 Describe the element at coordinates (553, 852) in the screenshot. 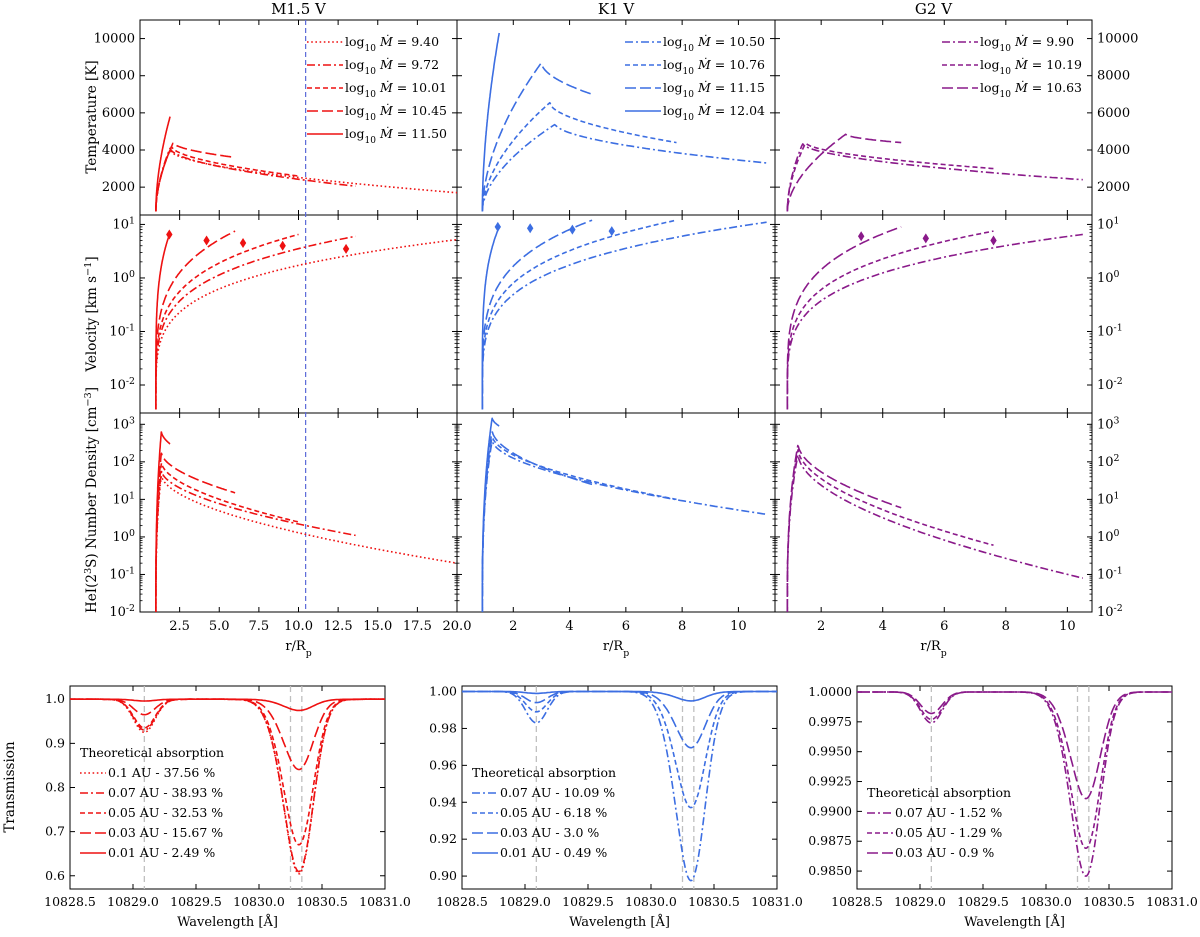

I see `legend-entry: 0.01 AU - 0.49 %` at that location.